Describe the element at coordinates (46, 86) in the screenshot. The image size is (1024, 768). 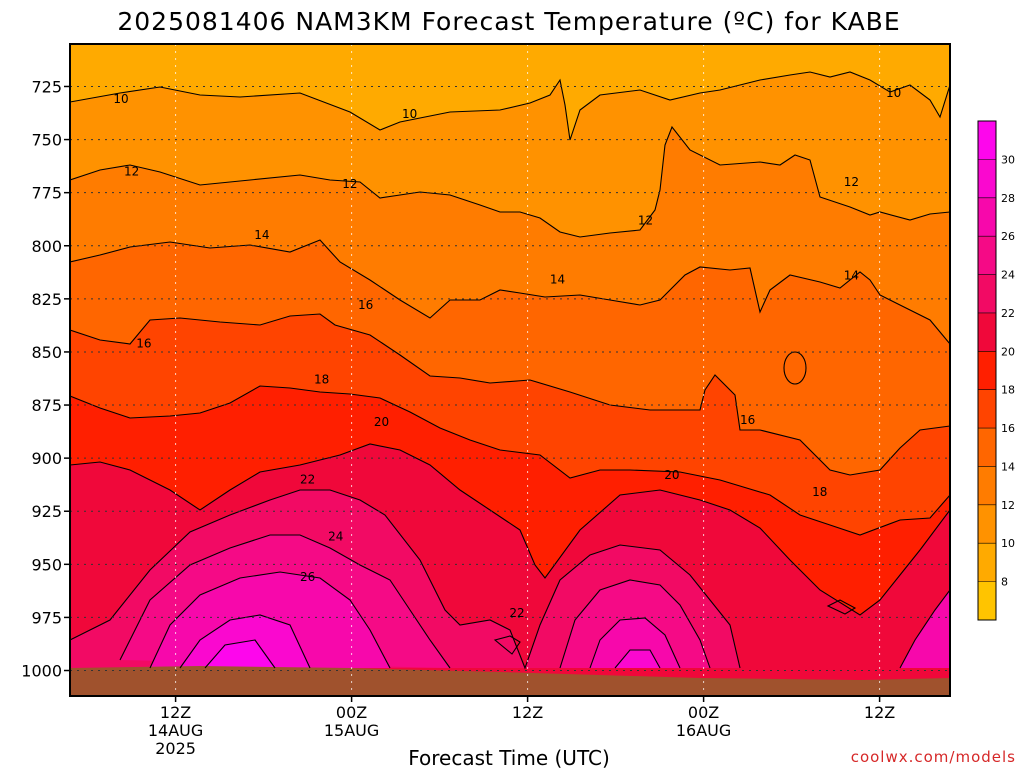
I see `y-tick-label-725: 725` at that location.